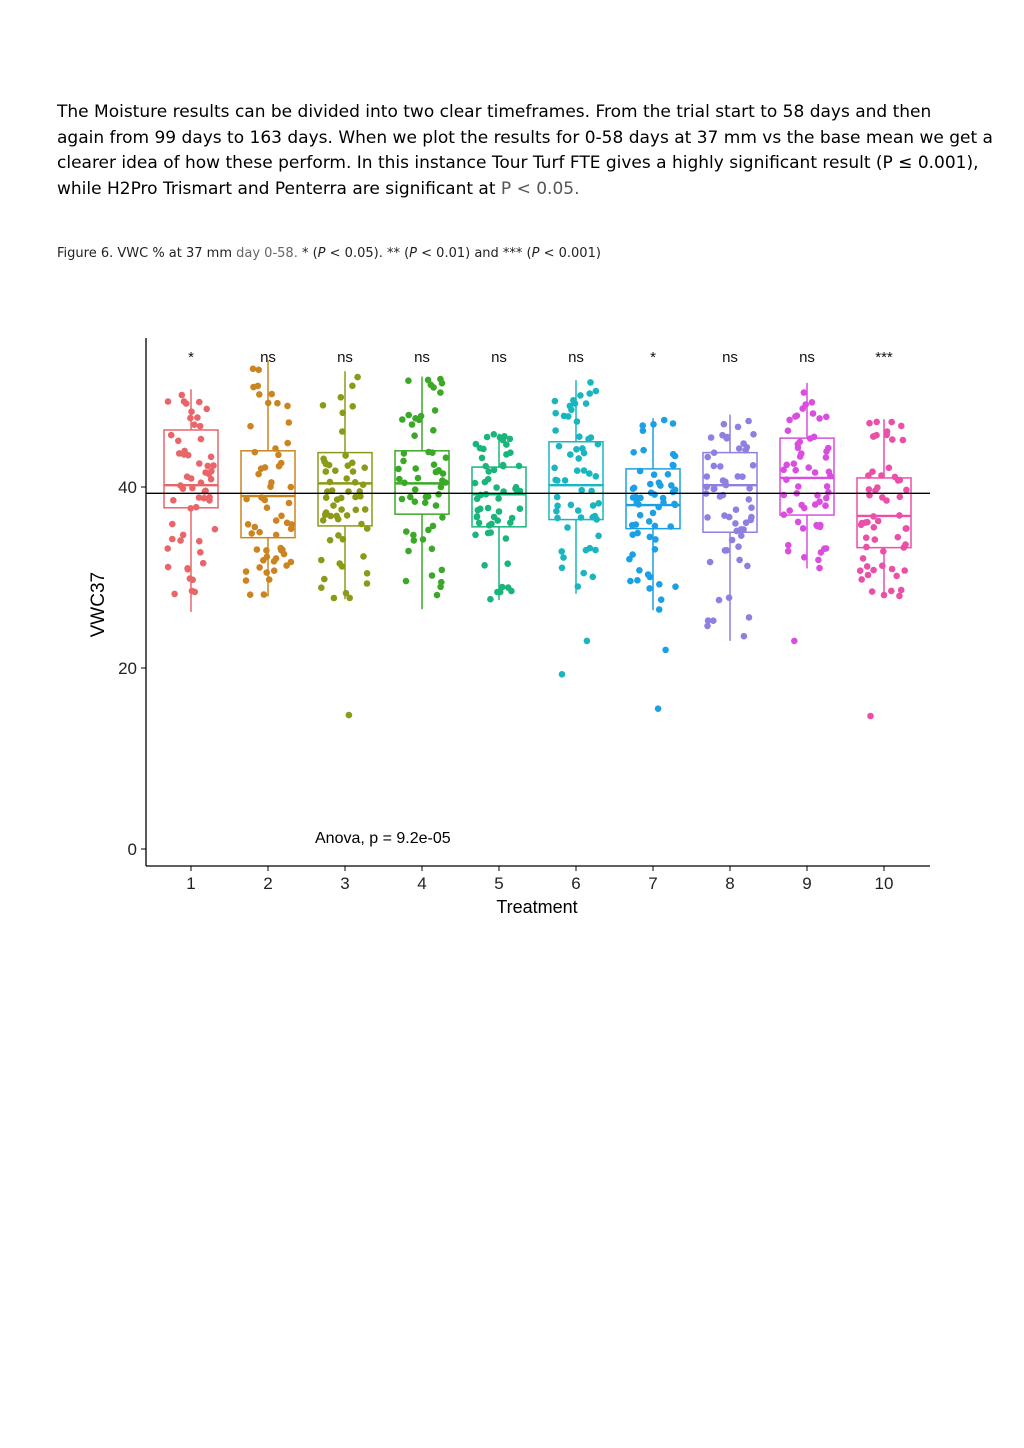 The width and height of the screenshot is (1024, 1448). Describe the element at coordinates (367, 253) in the screenshot. I see `caption-text: < 0.05). ** (` at that location.